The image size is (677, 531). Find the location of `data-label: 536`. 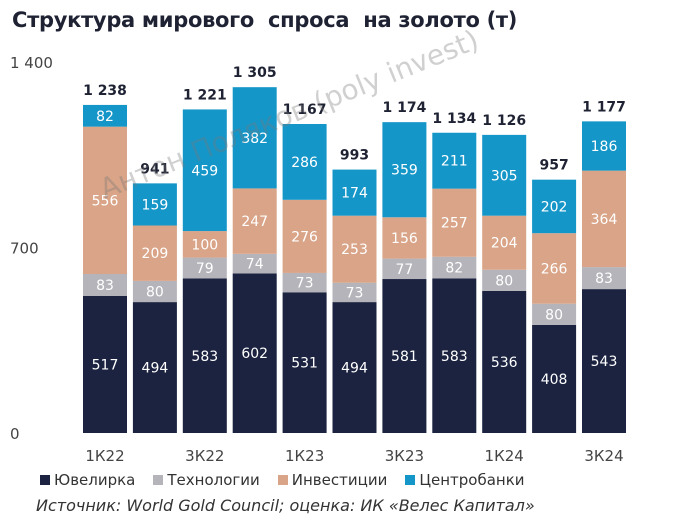

data-label: 536 is located at coordinates (504, 363).